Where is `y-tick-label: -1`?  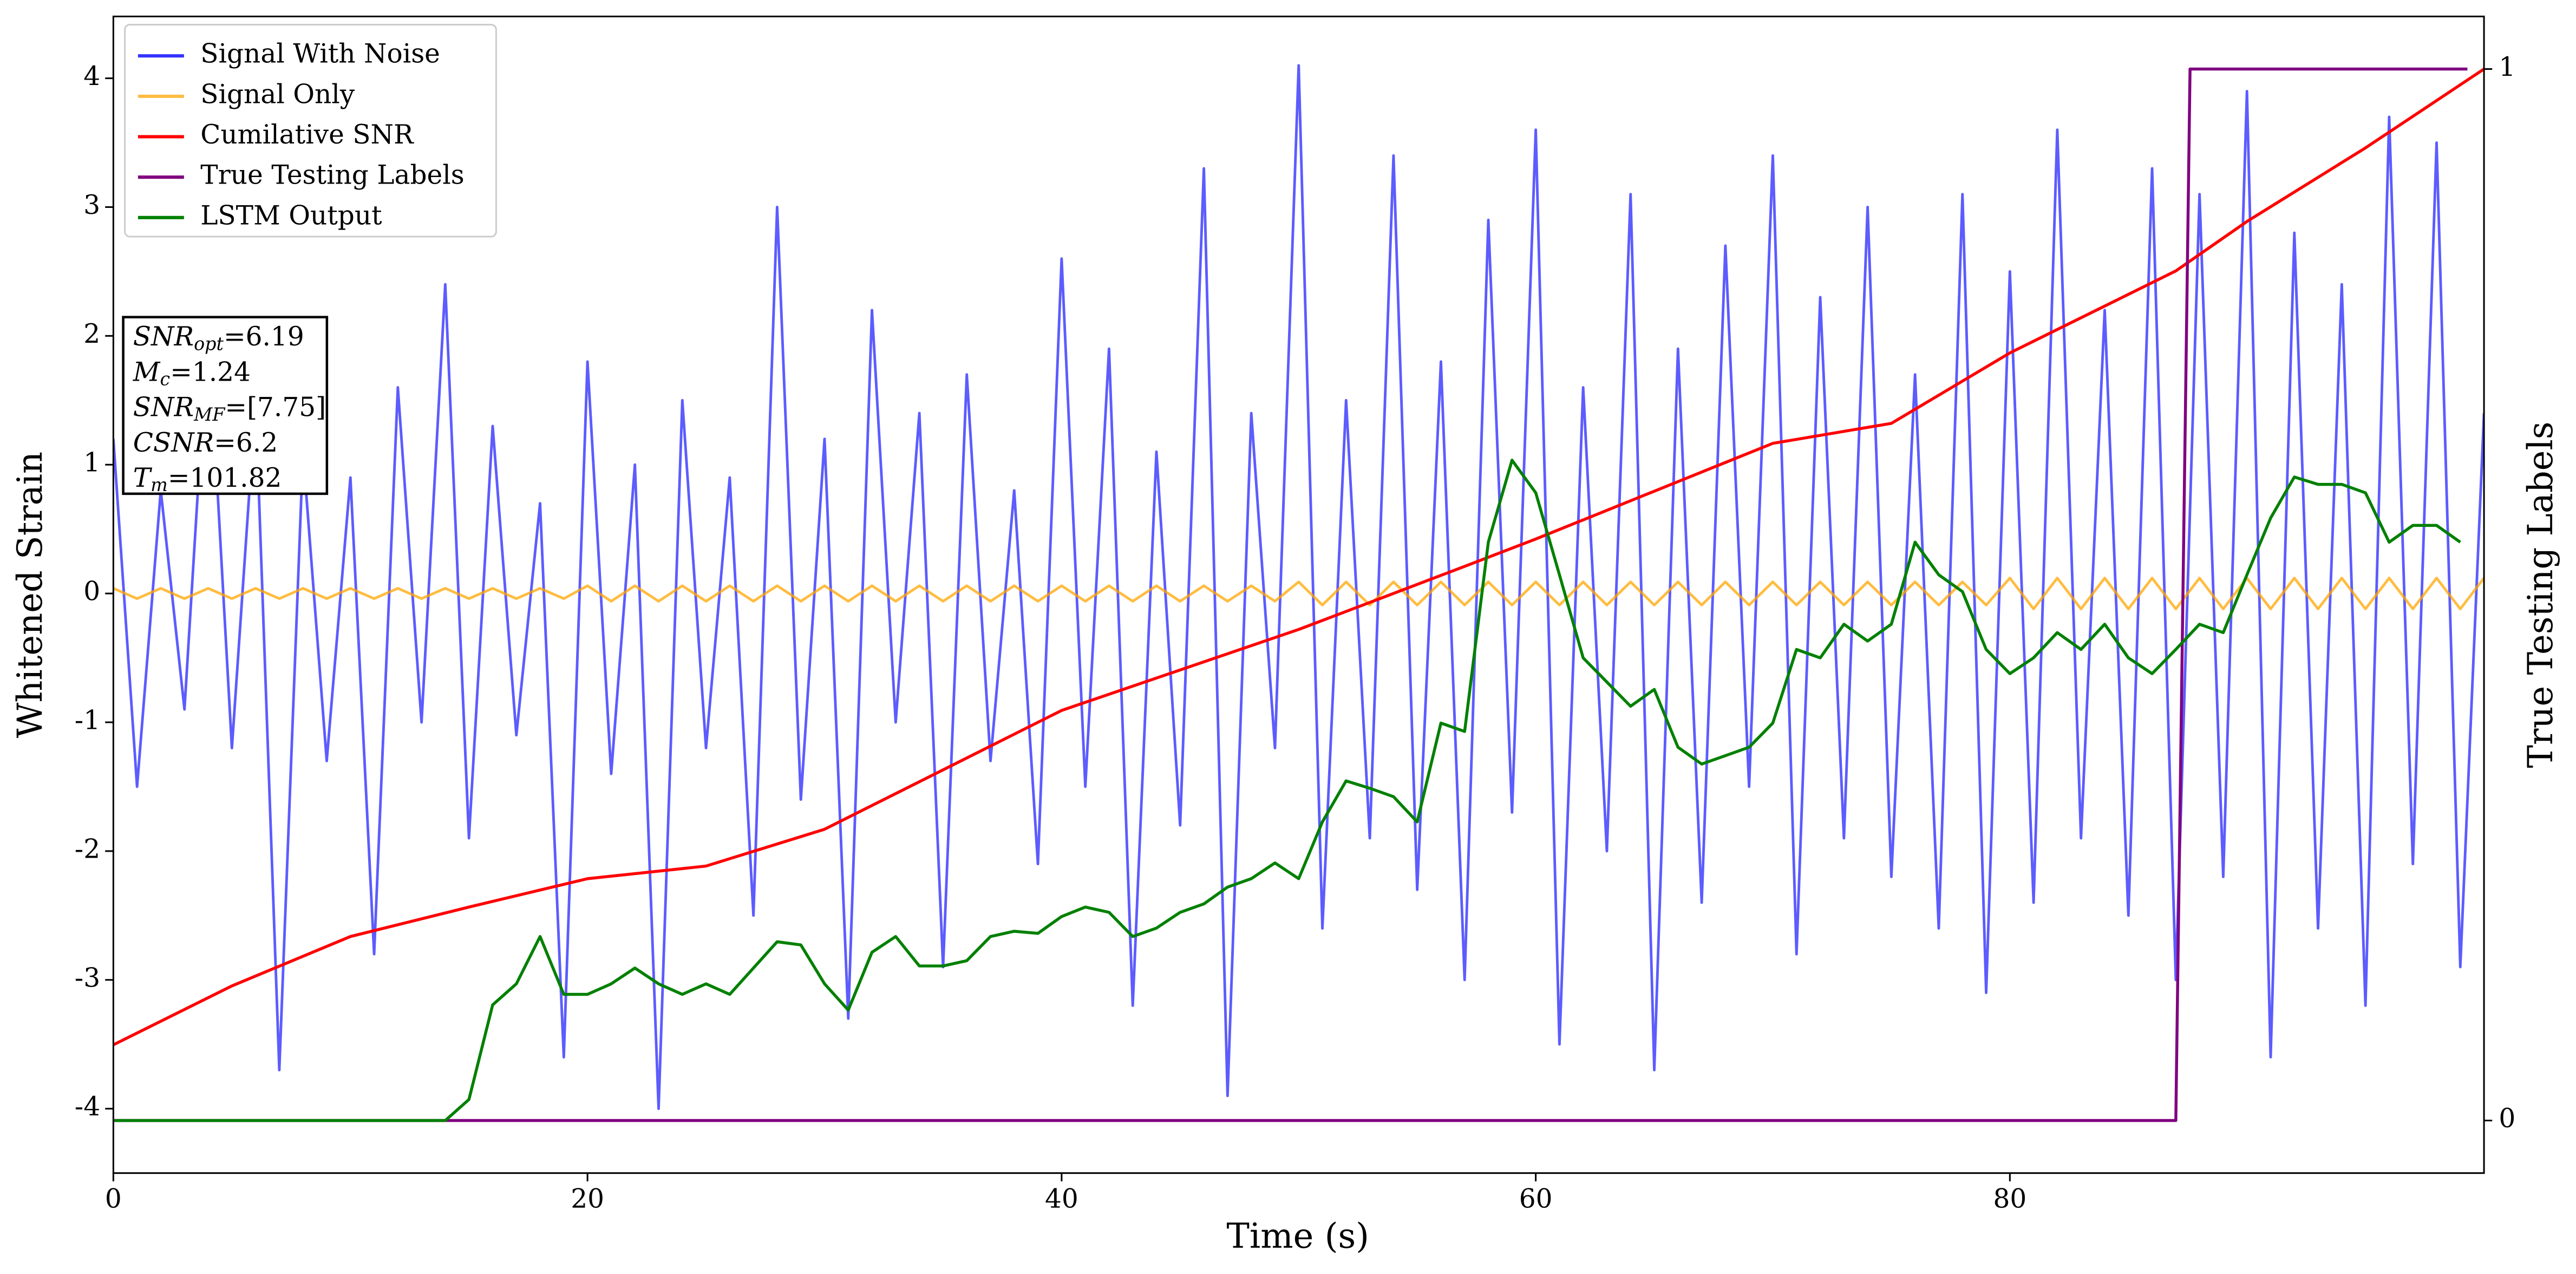
y-tick-label: -1 is located at coordinates (88, 720).